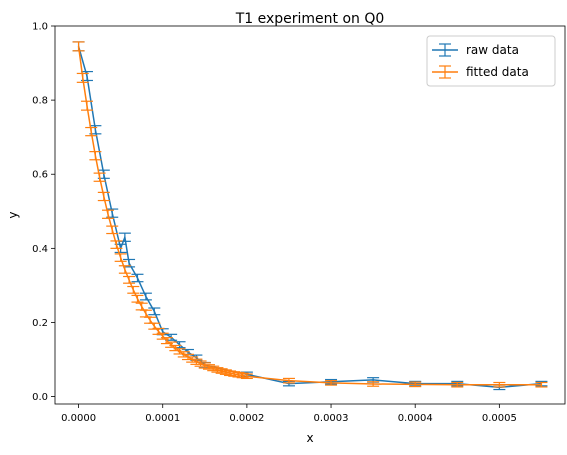 Image resolution: width=567 pixels, height=455 pixels. I want to click on y-axis-ticks: 0.0 0.2 0.4 0.6 0.8 1.0, so click(43, 212).